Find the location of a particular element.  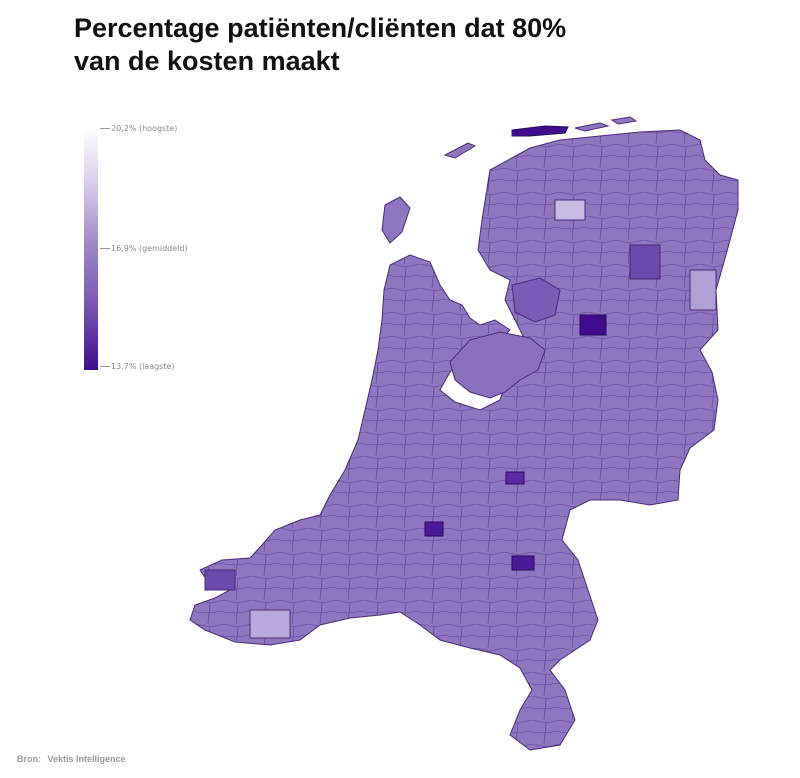

island-vlieland is located at coordinates (460, 150).